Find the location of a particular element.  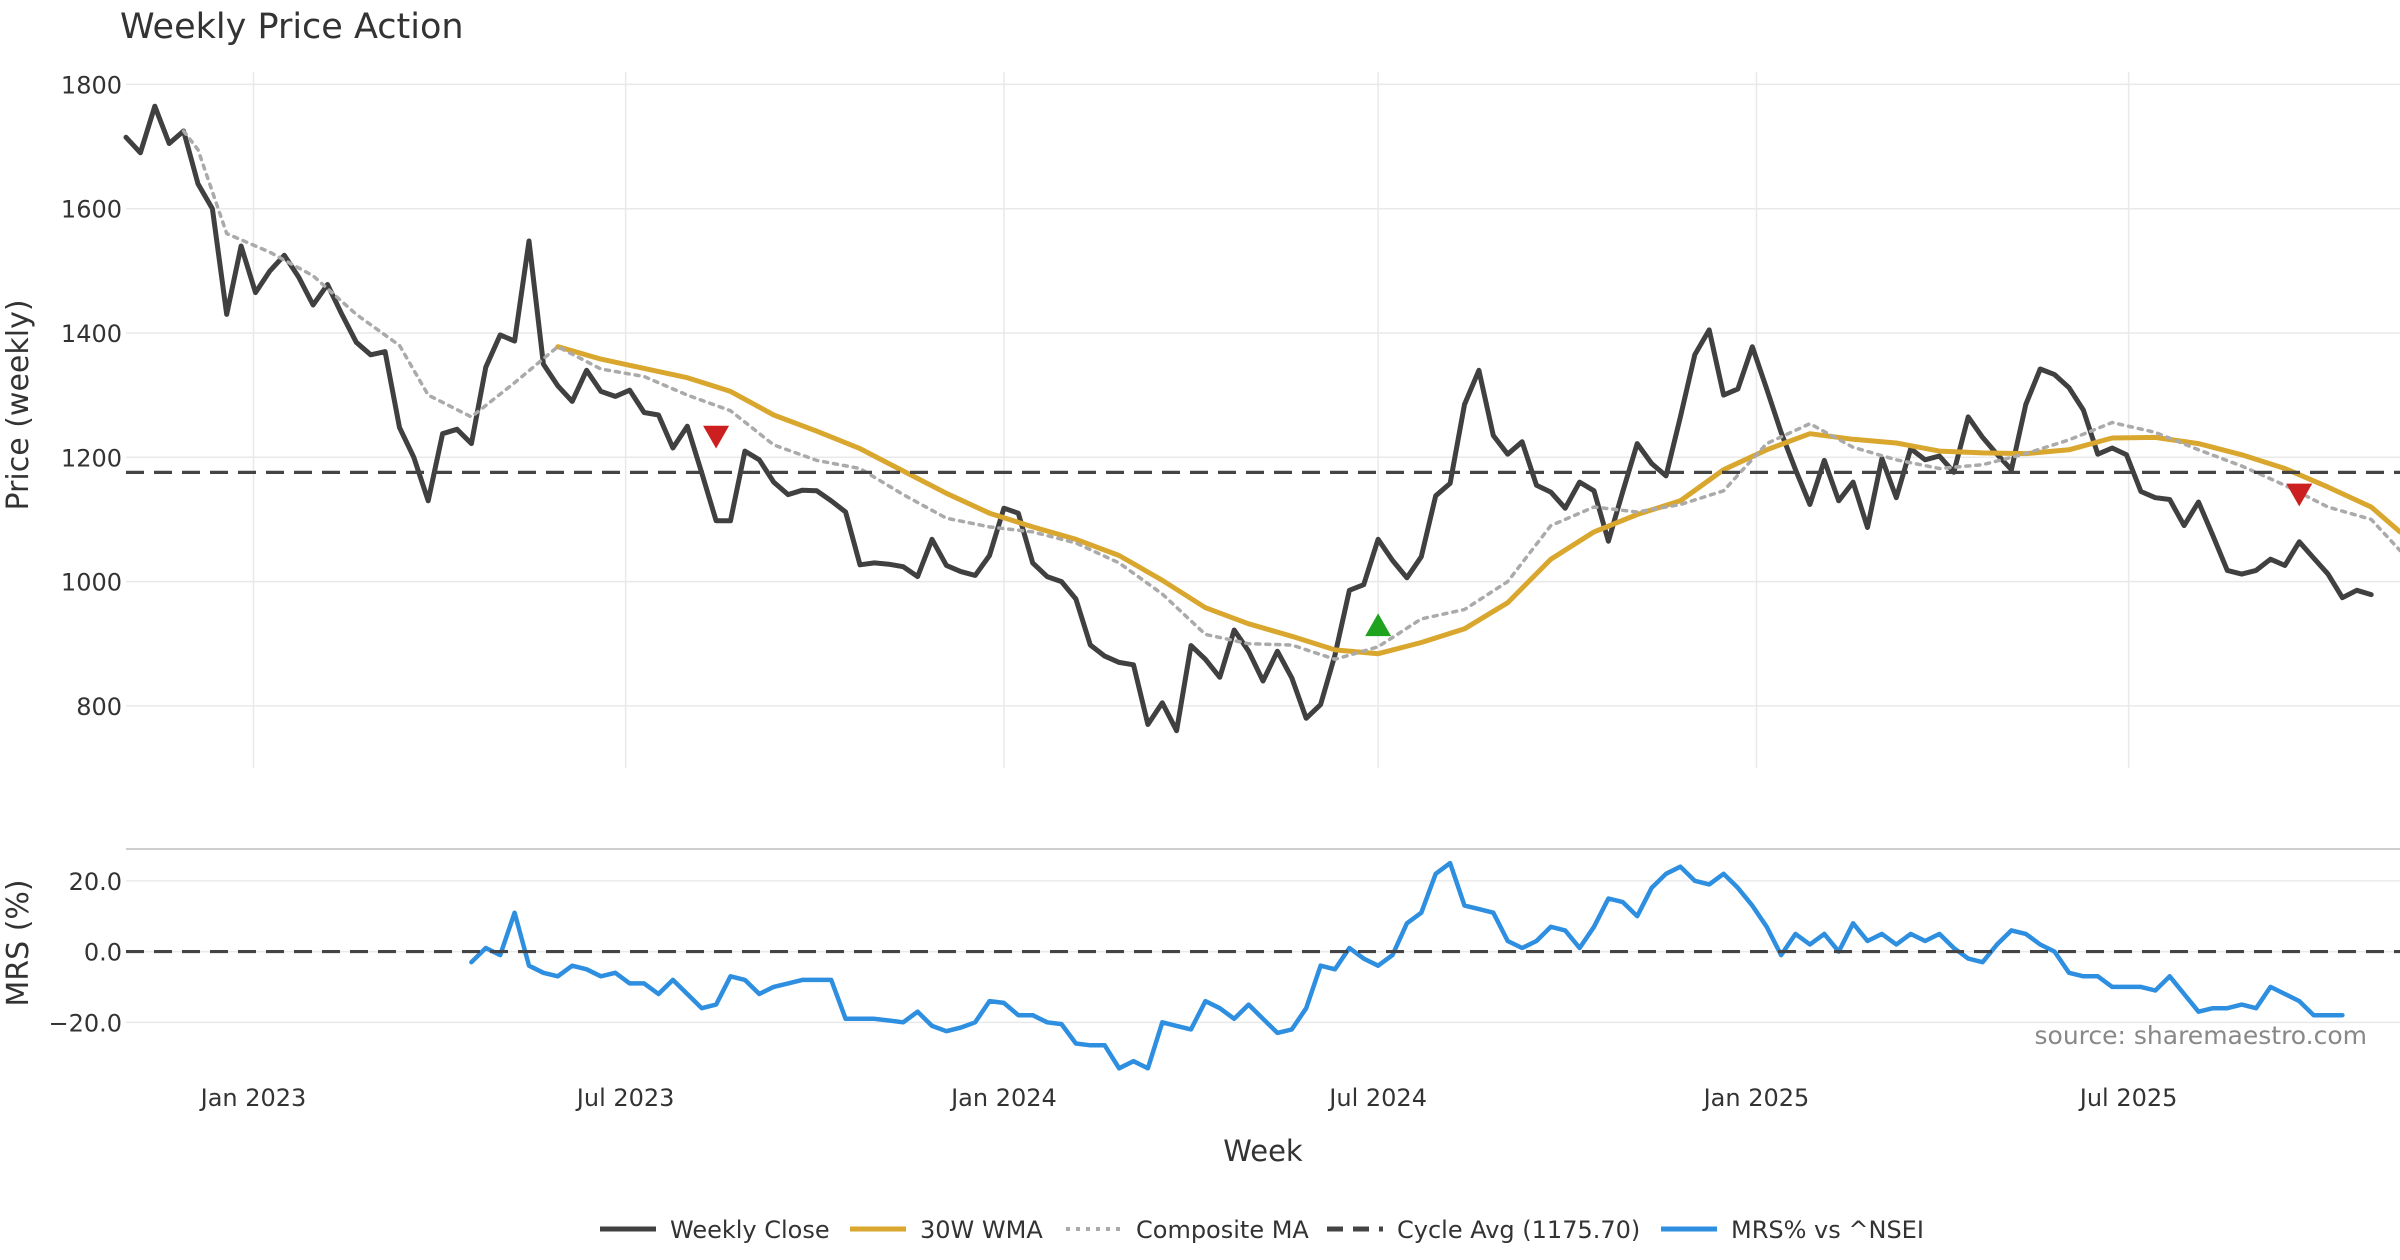

x-tick-jan-2024: Jan 2024 is located at coordinates (1003, 1098).